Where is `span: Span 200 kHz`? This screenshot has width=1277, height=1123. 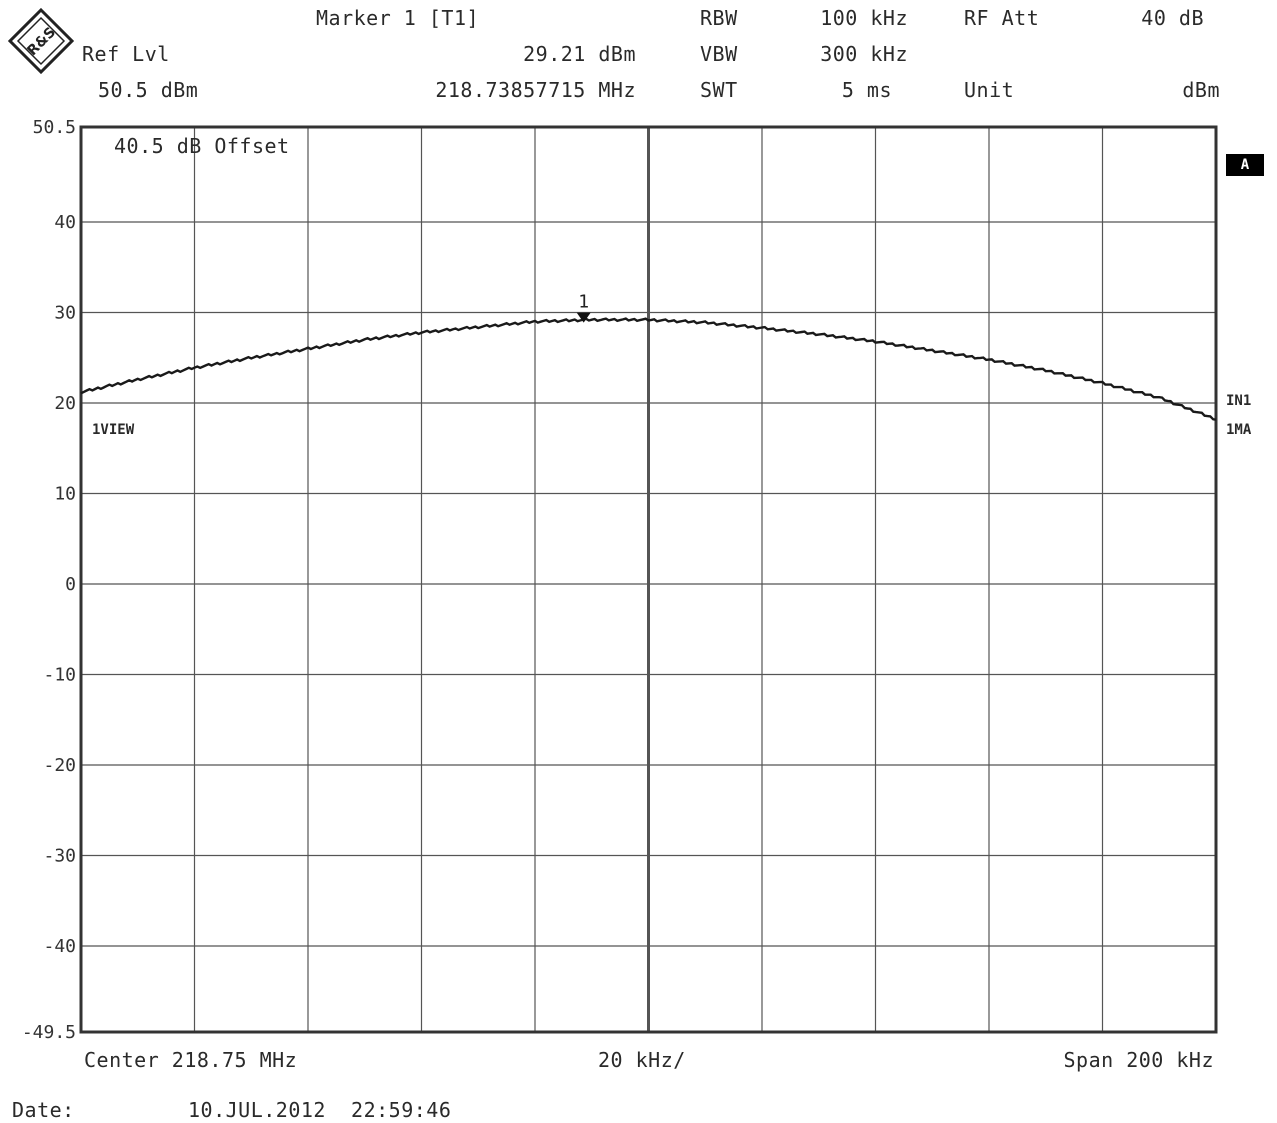
span: Span 200 kHz is located at coordinates (1138, 1060).